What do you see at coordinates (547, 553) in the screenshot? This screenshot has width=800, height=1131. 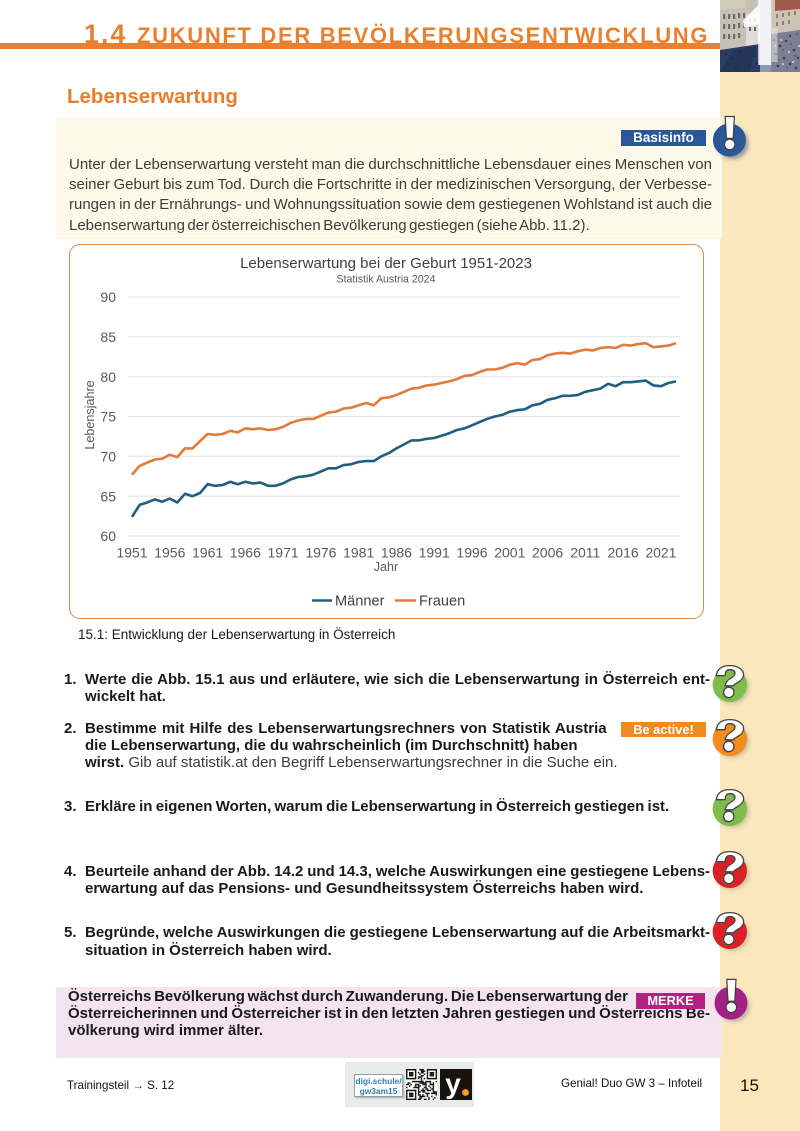 I see `svg-text: 2006` at bounding box center [547, 553].